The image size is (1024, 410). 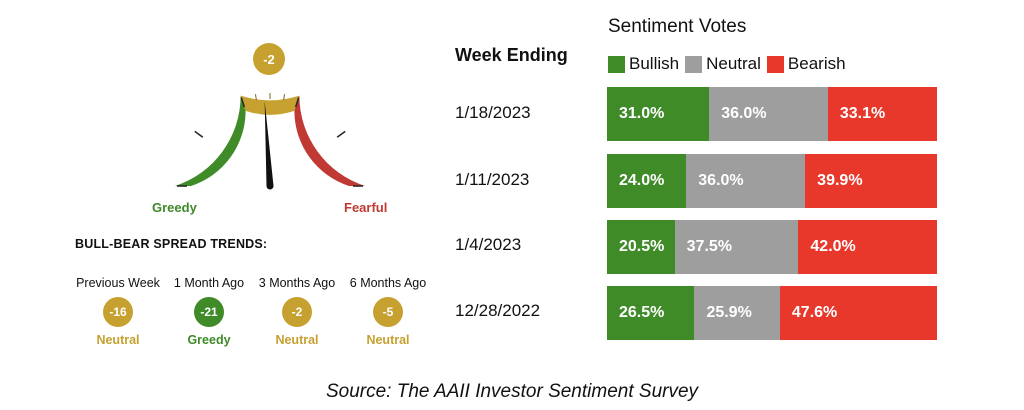 What do you see at coordinates (270, 186) in the screenshot?
I see `gauge-needle-hub` at bounding box center [270, 186].